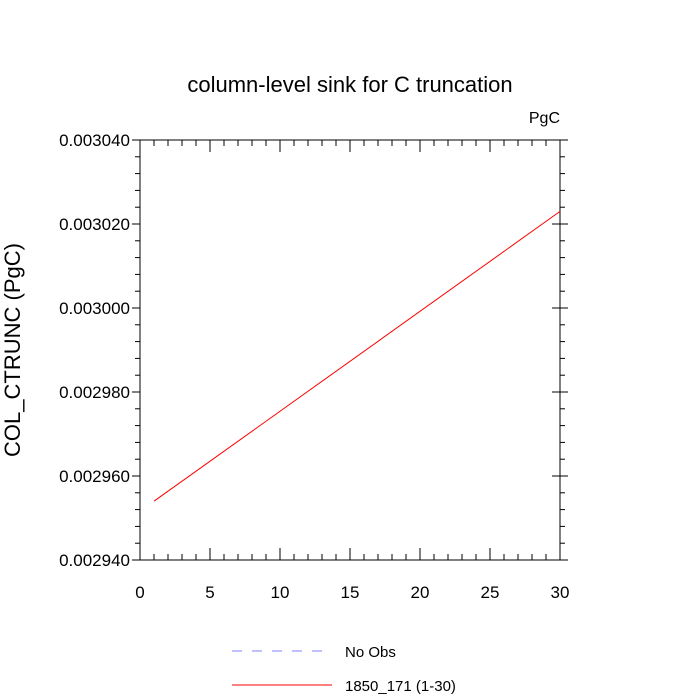  What do you see at coordinates (94, 560) in the screenshot?
I see `y-tick-label: 0.002940` at bounding box center [94, 560].